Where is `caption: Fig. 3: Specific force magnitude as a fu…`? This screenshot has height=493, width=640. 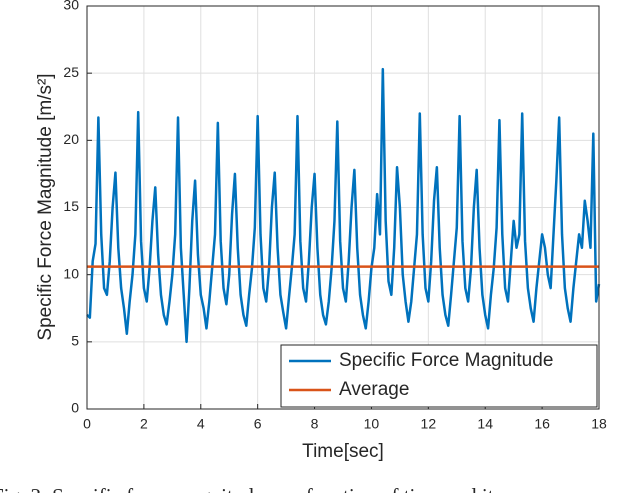 caption: Fig. 3: Specific force magnitude as a fu… is located at coordinates (251, 488).